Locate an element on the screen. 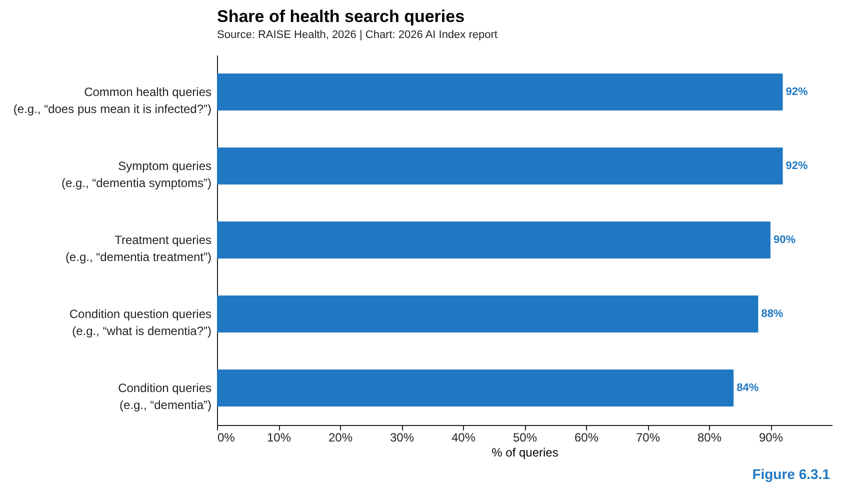 This screenshot has width=850, height=500. y-tick-label: Condition question queries (e.g., “what is dementia?”) is located at coordinates (140, 322).